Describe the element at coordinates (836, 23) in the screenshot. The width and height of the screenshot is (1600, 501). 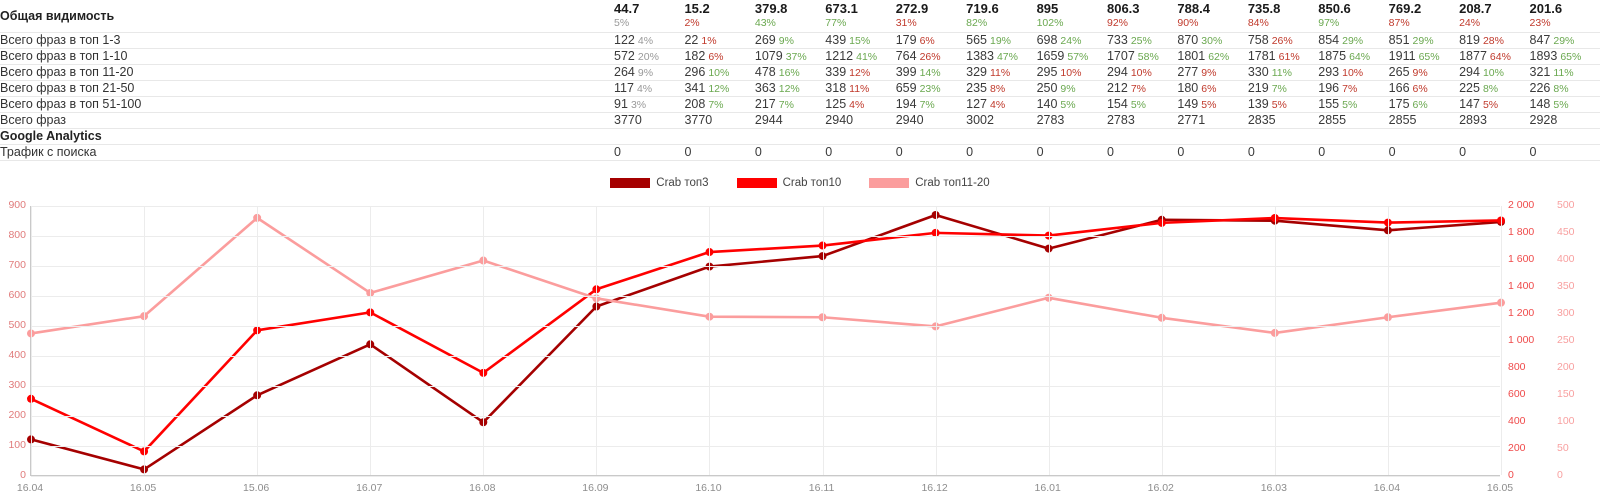
I see `cell-percent: 77%` at that location.